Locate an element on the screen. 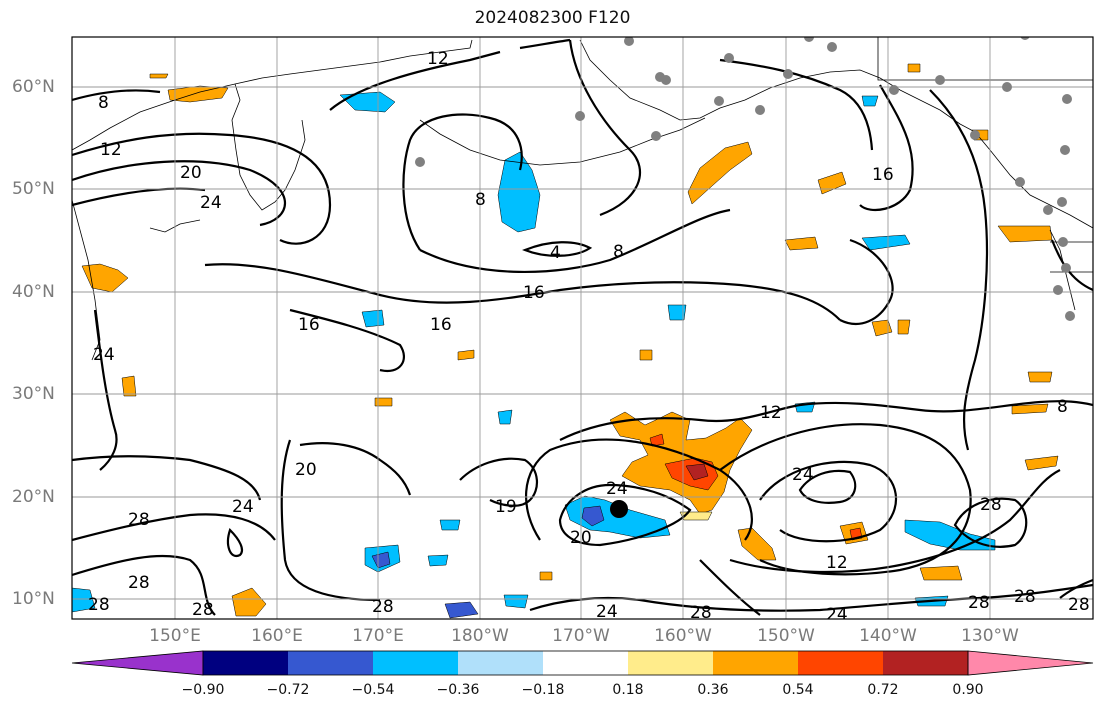 This screenshot has height=712, width=1105. coastline-siberia is located at coordinates (272, 95).